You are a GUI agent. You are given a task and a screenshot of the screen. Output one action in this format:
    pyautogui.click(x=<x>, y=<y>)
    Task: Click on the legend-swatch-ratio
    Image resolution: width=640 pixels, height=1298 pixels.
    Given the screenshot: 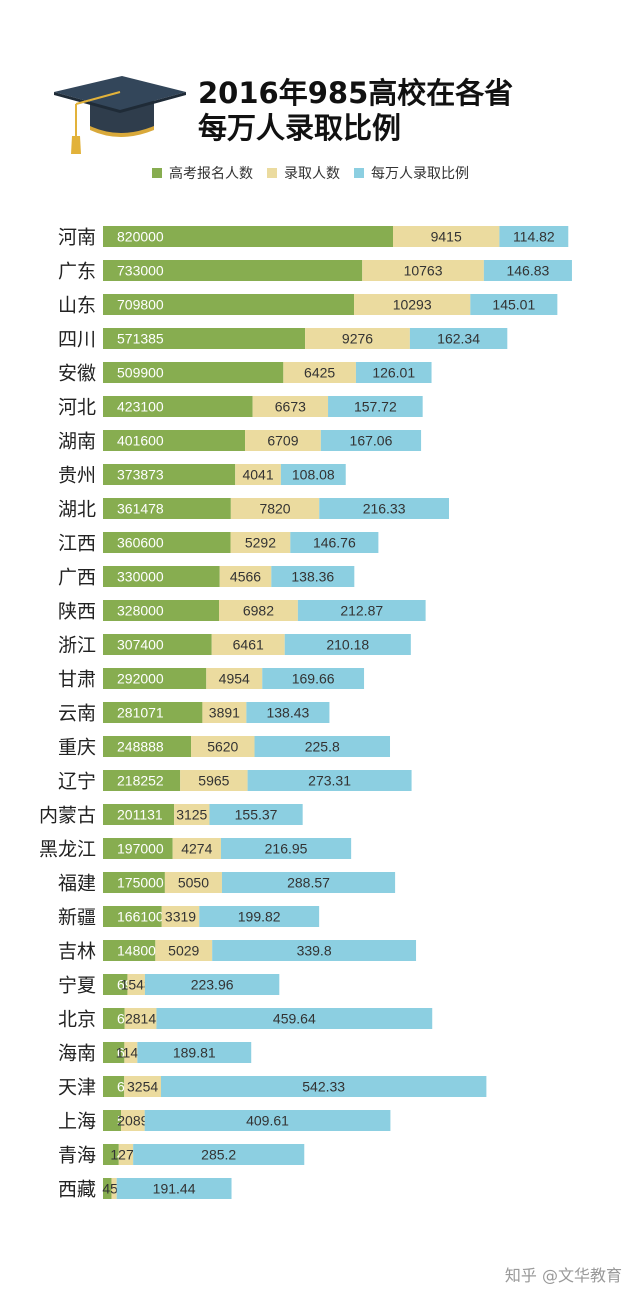 What is the action you would take?
    pyautogui.click(x=359, y=173)
    